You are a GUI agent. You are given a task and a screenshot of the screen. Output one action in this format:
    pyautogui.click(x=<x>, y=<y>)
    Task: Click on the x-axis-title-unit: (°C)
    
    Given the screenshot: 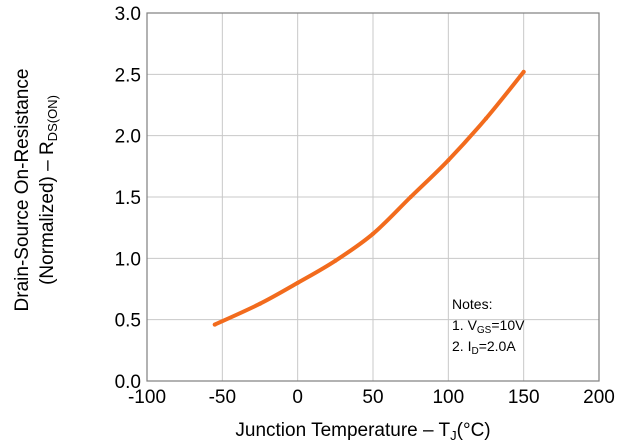 What is the action you would take?
    pyautogui.click(x=474, y=430)
    